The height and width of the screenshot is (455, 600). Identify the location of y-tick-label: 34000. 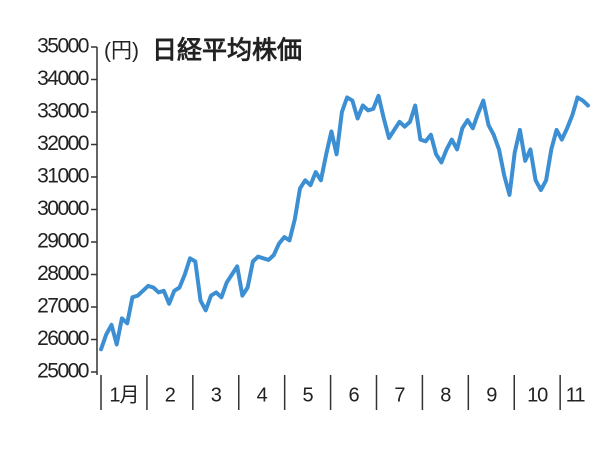
(63, 78).